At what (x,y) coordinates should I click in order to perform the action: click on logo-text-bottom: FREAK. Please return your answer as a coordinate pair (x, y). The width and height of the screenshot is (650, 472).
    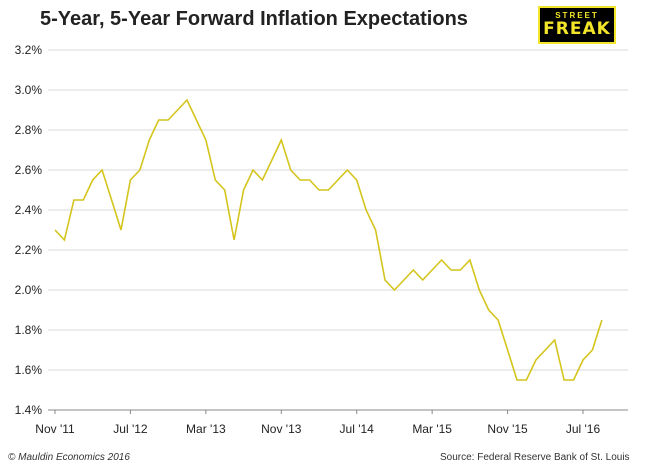
    Looking at the image, I should click on (577, 29).